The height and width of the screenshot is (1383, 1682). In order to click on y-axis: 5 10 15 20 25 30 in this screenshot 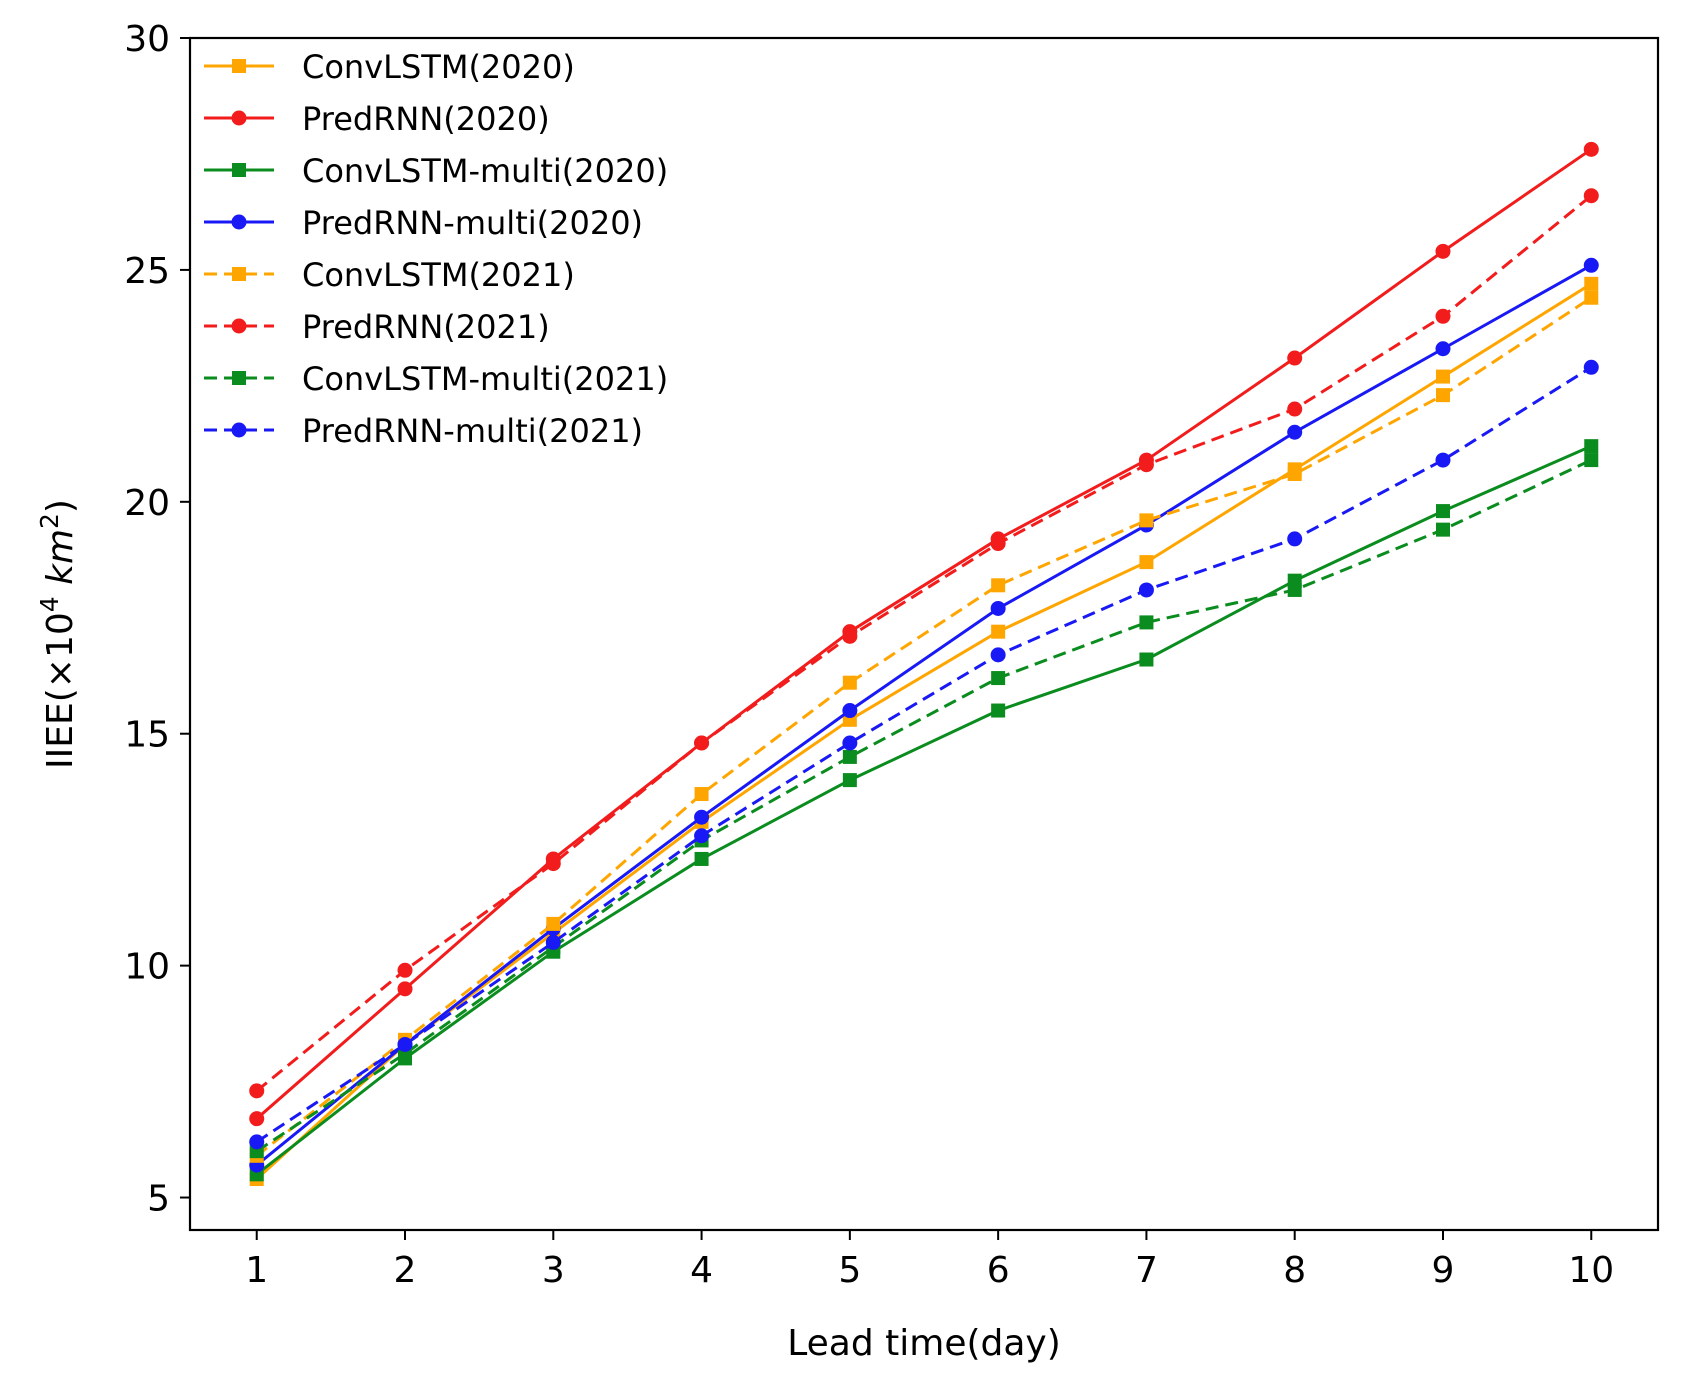, I will do `click(157, 619)`.